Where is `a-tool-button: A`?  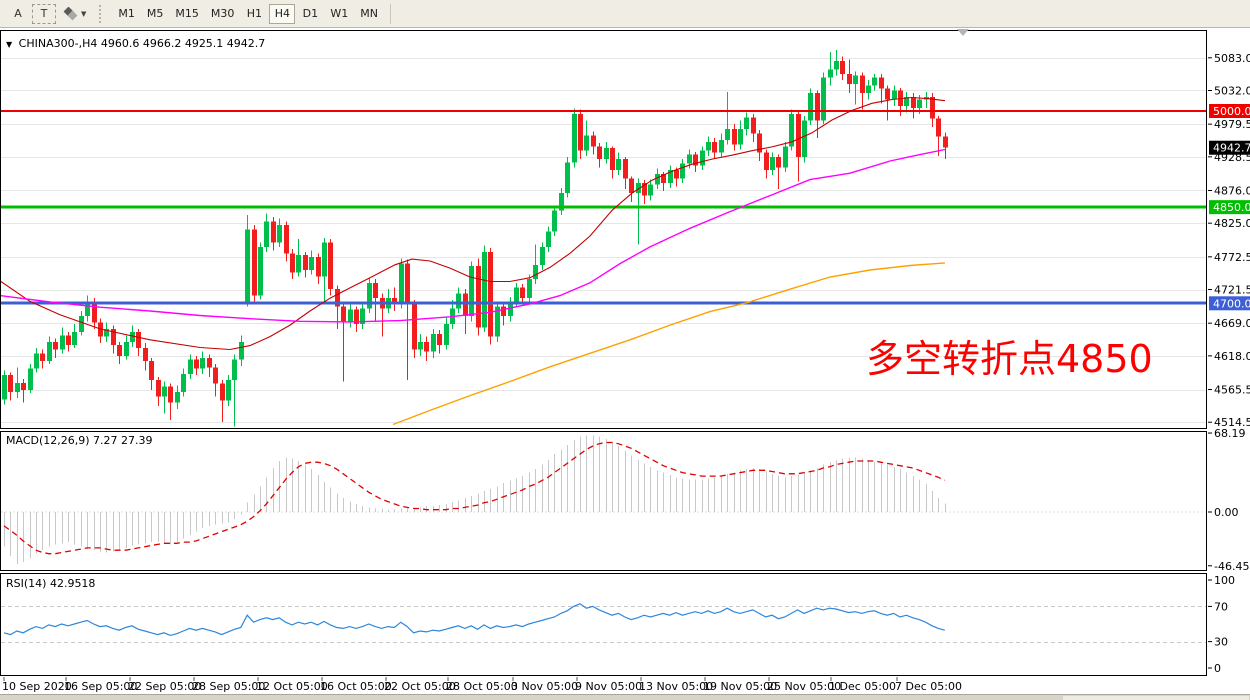
a-tool-button: A is located at coordinates (18, 14).